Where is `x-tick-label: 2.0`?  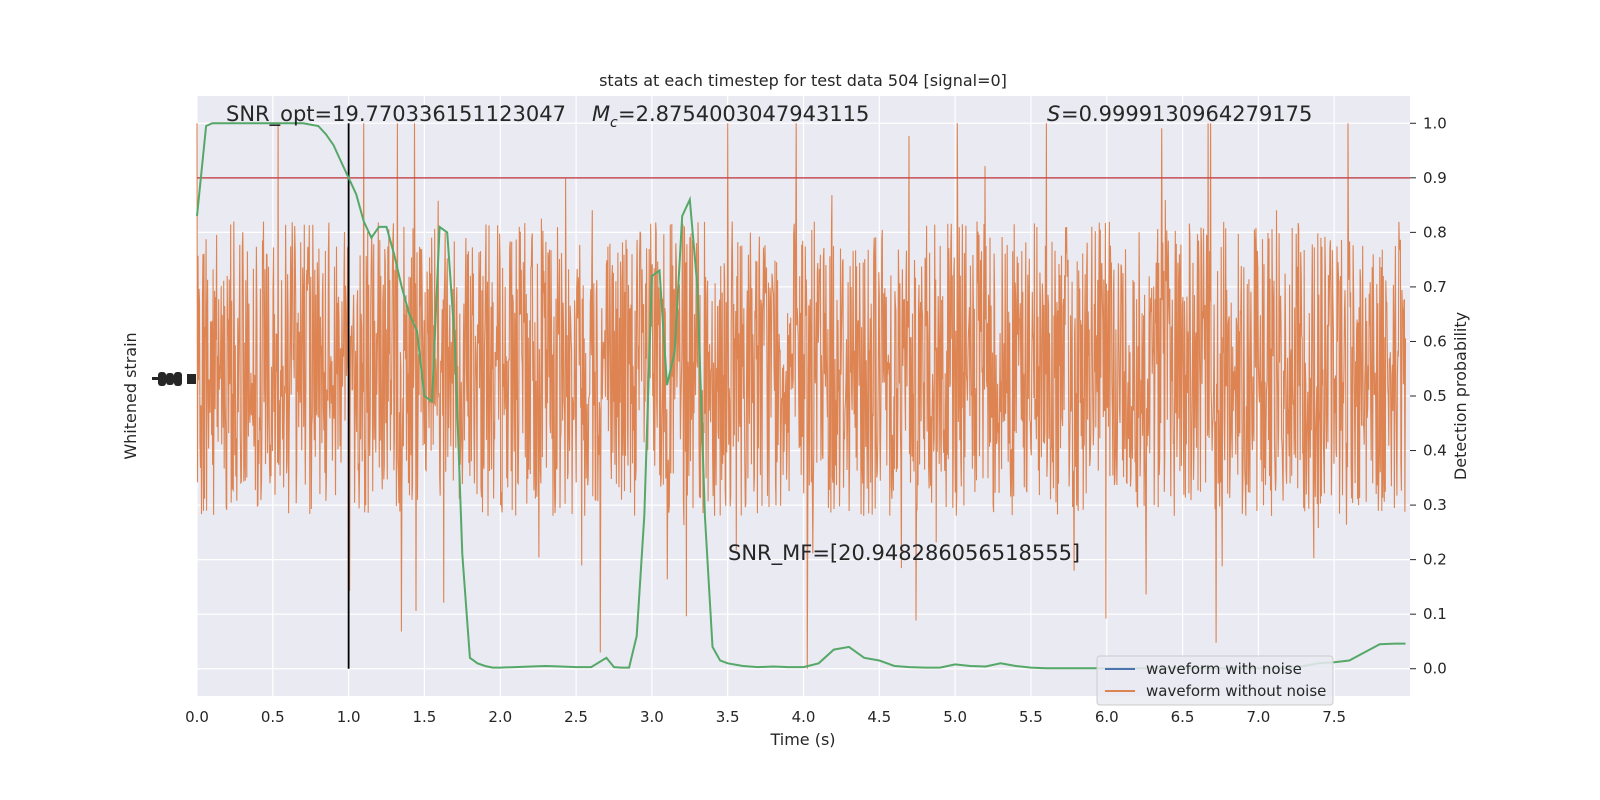
x-tick-label: 2.0 is located at coordinates (500, 717).